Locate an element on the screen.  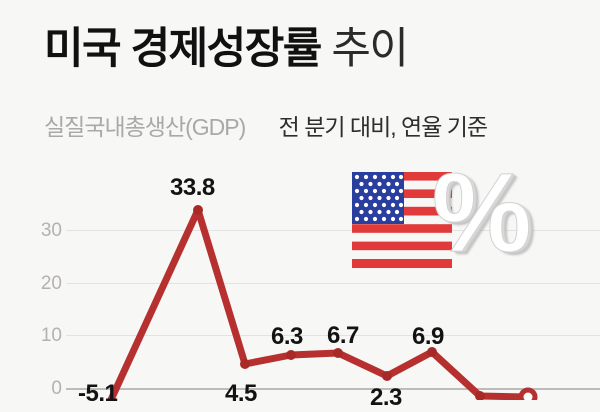
page-title-strong: 미국 경제성장률 is located at coordinates (183, 49).